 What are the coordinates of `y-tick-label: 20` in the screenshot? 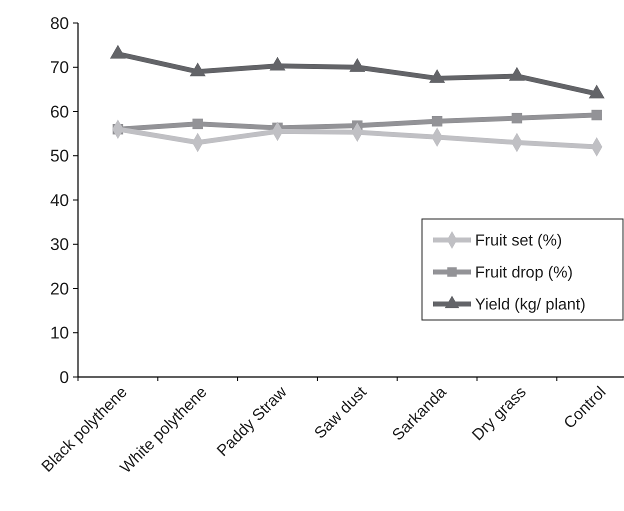 It's located at (59, 288).